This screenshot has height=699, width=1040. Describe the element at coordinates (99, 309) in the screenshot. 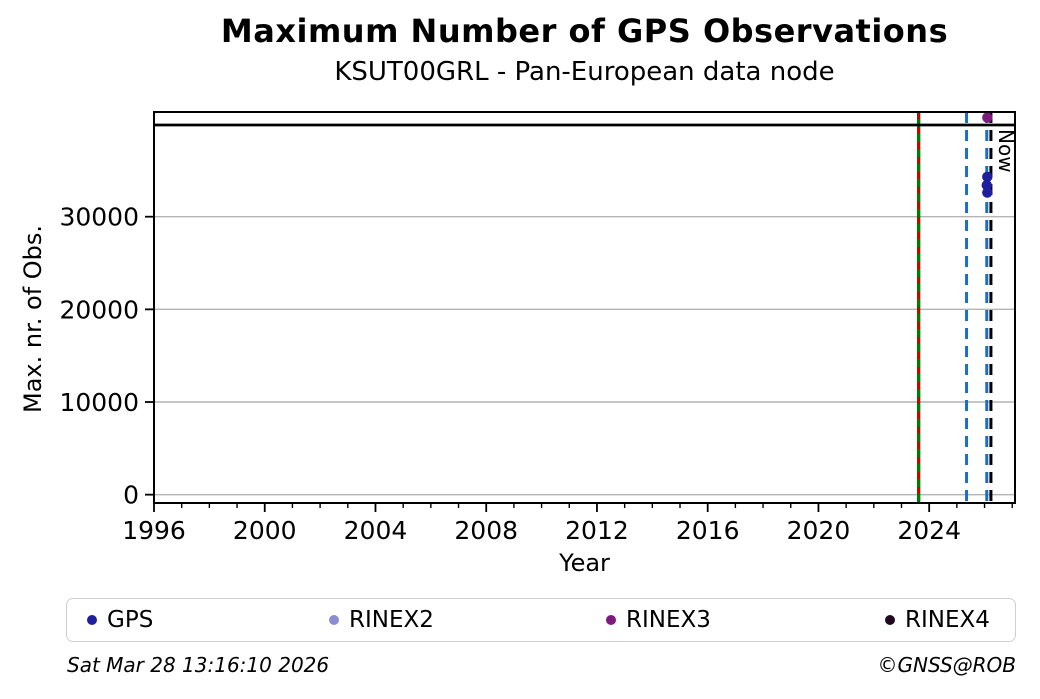

I see `y-tick-label: 20000` at that location.